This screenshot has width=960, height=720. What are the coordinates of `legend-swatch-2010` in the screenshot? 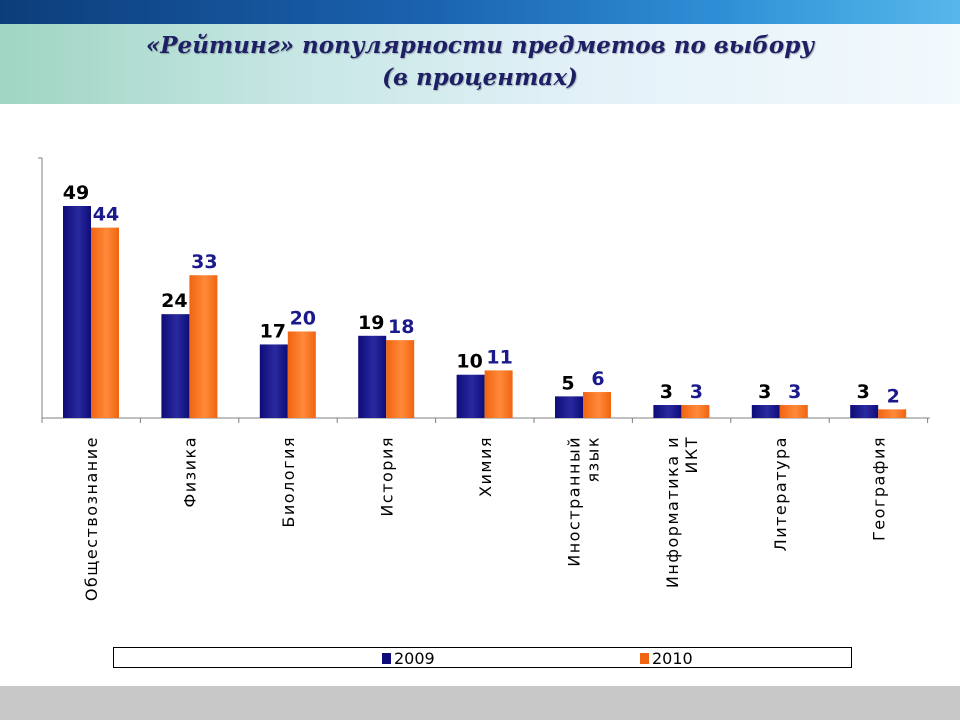 It's located at (644, 658).